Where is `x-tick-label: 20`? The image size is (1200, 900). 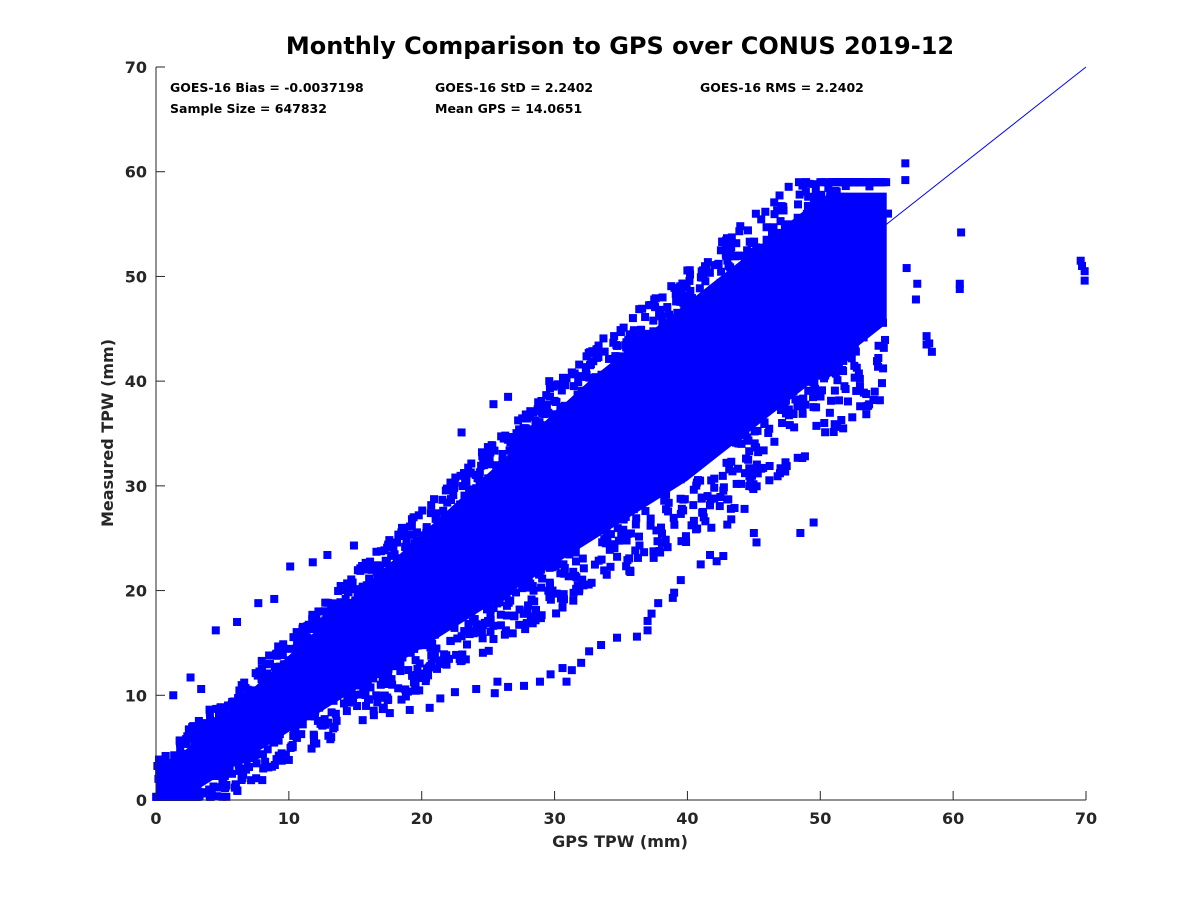
x-tick-label: 20 is located at coordinates (422, 818).